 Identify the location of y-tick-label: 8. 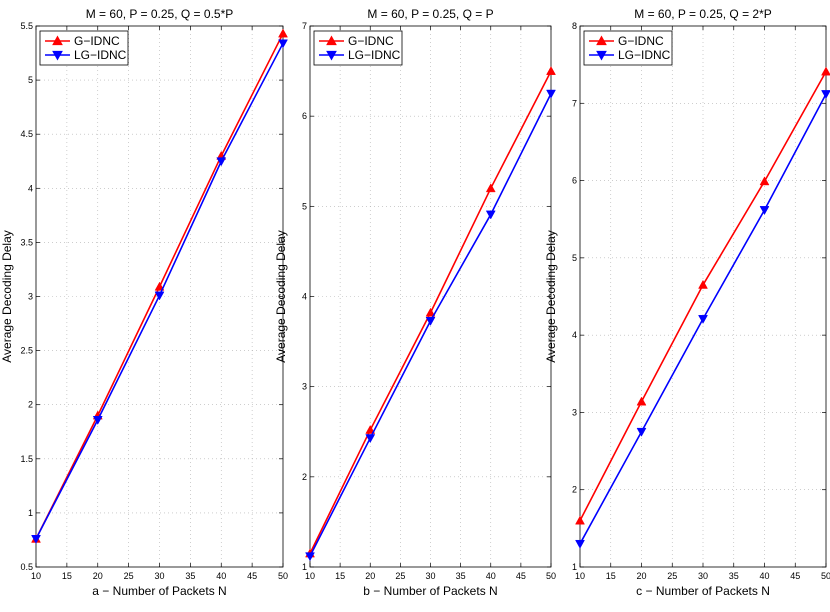
(574, 26).